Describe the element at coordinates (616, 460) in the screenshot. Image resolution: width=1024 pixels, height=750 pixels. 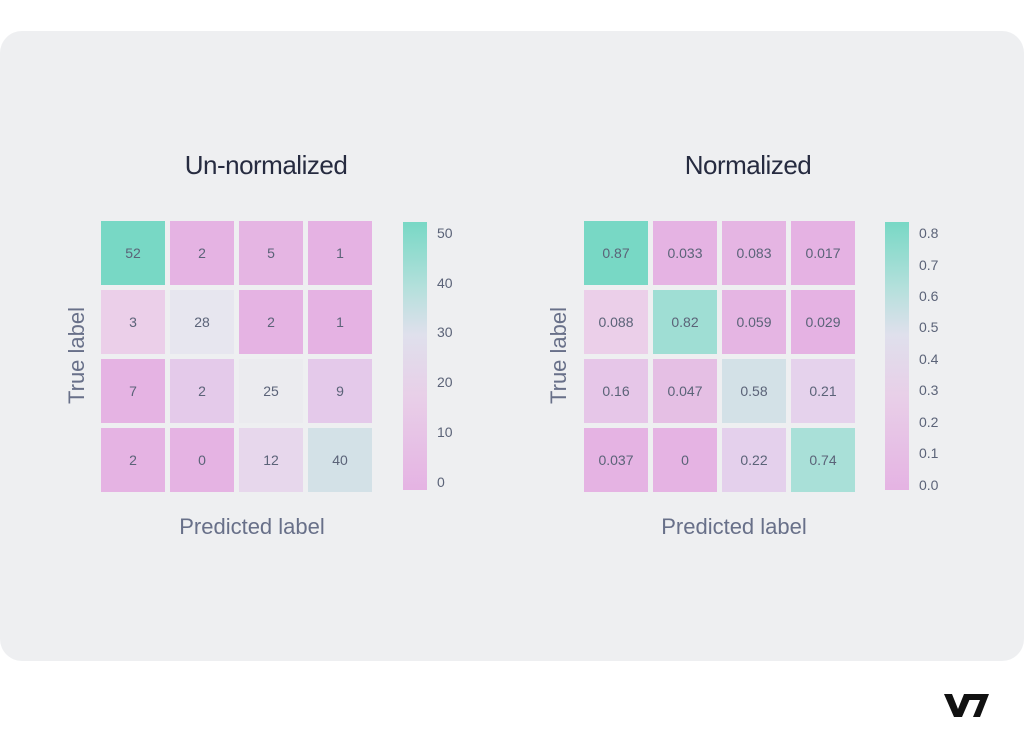
I see `matrix-cell: 0.037` at that location.